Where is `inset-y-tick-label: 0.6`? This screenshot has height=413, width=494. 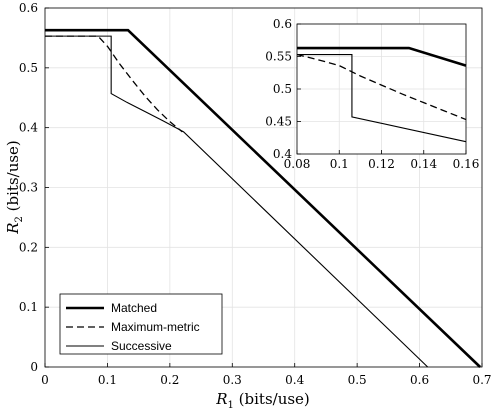 inset-y-tick-label: 0.6 is located at coordinates (282, 24).